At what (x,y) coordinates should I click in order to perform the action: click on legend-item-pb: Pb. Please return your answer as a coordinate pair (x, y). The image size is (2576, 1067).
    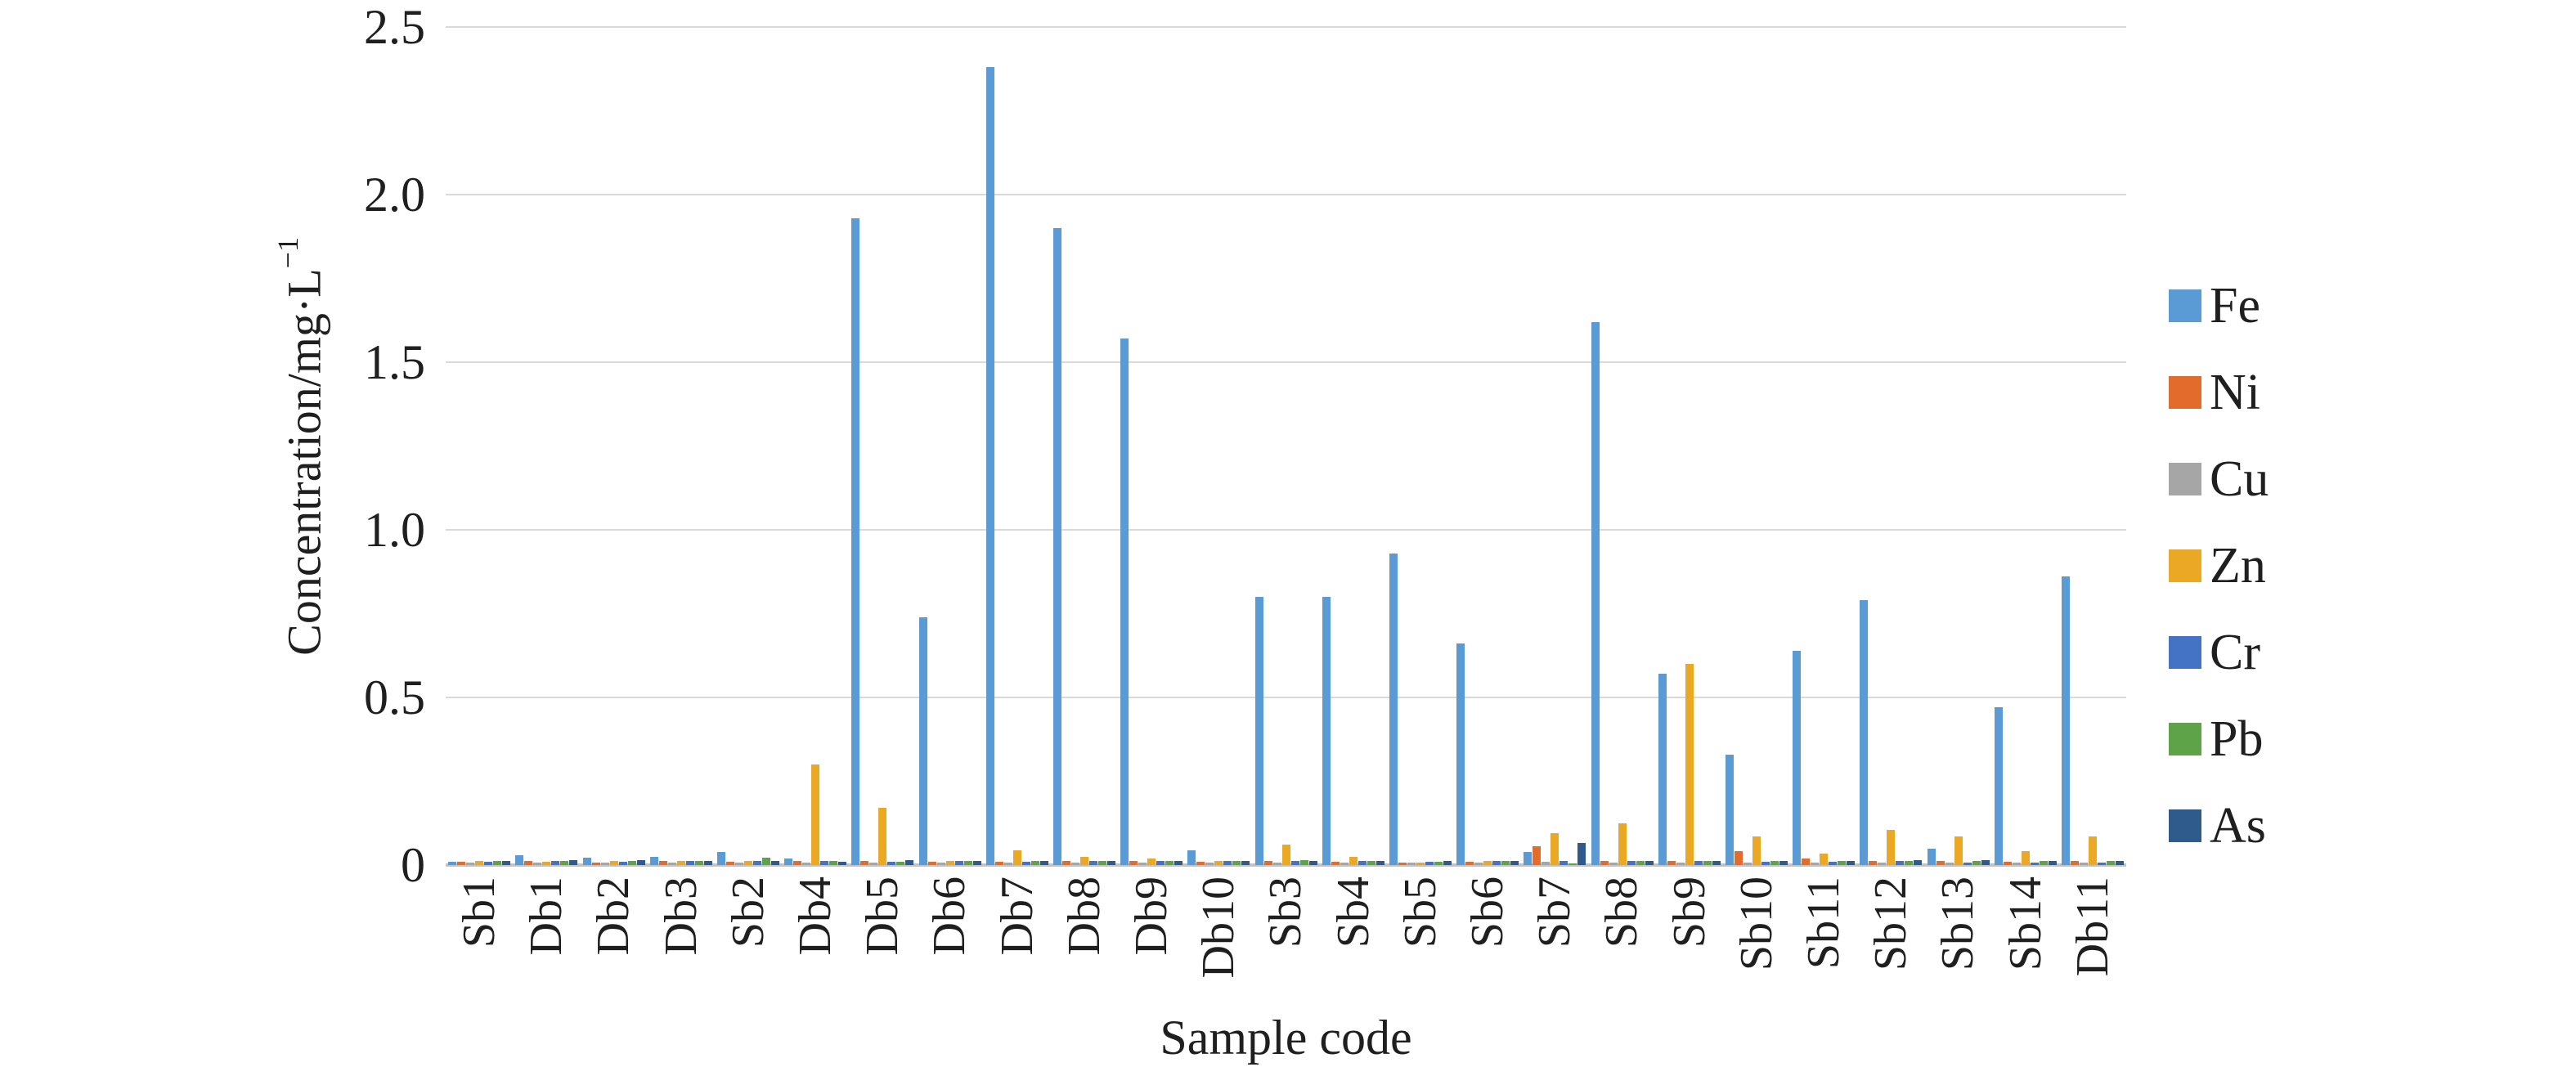
    Looking at the image, I should click on (2219, 739).